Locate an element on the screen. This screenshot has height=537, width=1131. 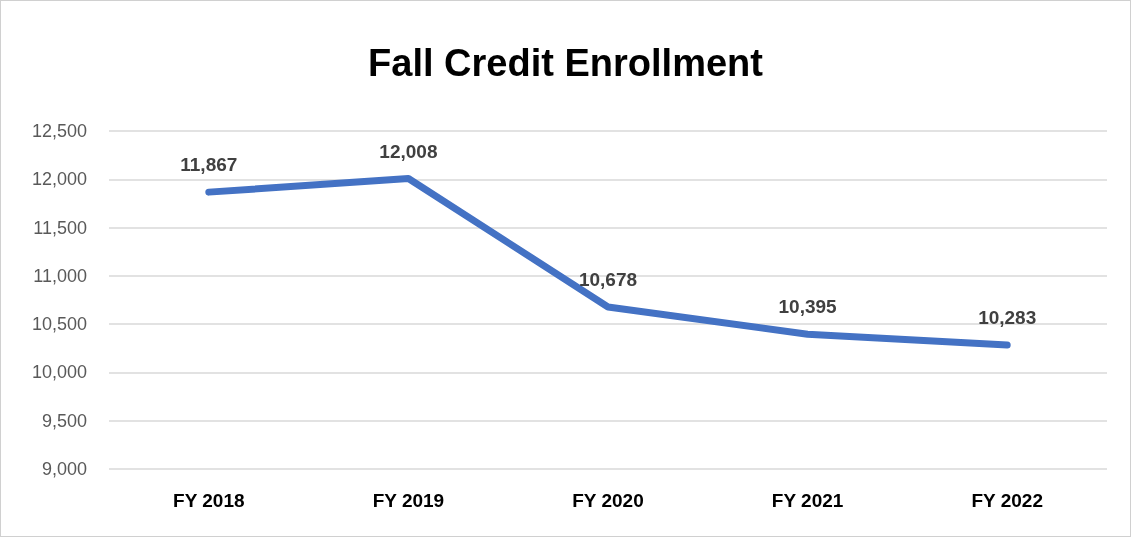
x-tick-label: FY 2020 is located at coordinates (608, 500).